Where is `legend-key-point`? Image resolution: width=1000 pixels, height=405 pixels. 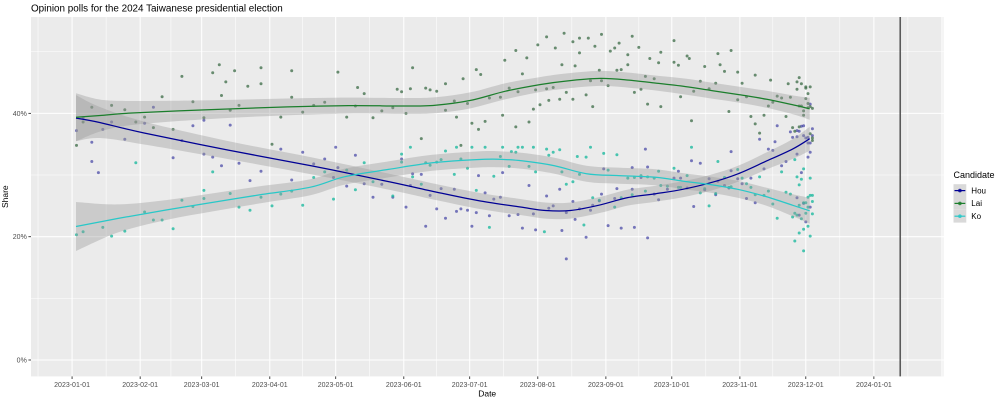
legend-key-point is located at coordinates (960, 203).